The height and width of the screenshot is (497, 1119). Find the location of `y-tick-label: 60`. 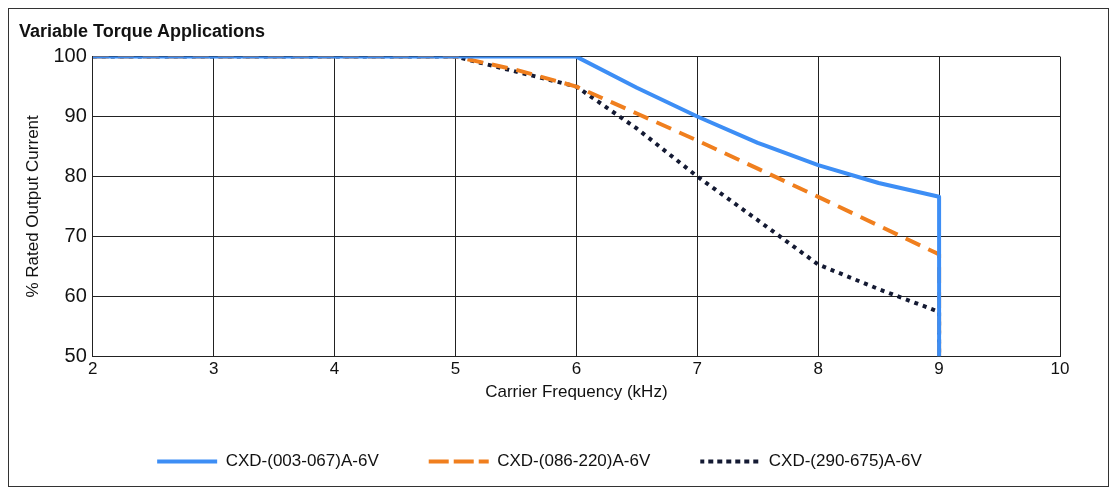

y-tick-label: 60 is located at coordinates (75, 294).